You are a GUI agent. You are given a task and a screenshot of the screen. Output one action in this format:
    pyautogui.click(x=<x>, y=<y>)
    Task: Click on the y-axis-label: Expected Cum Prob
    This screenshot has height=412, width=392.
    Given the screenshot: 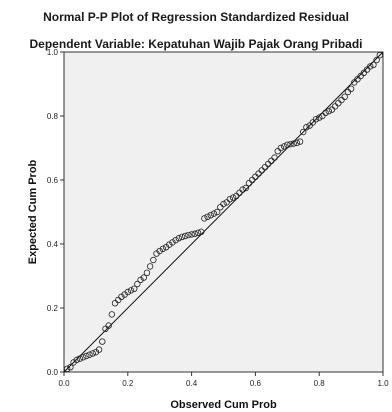 What is the action you would take?
    pyautogui.click(x=33, y=211)
    